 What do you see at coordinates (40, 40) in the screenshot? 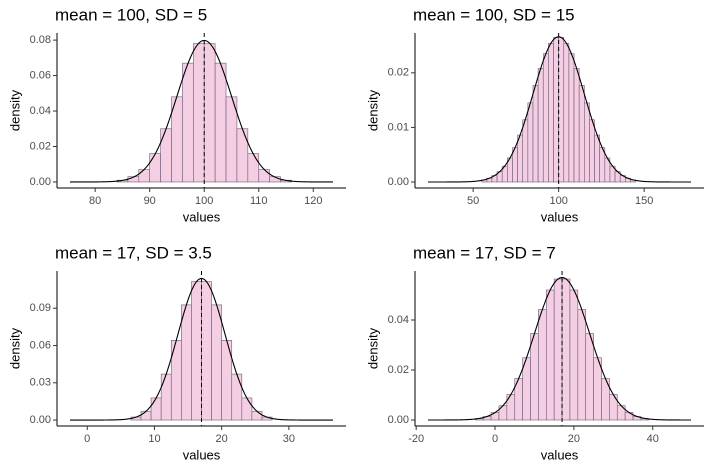
I see `y-tick-label: 0.08` at bounding box center [40, 40].